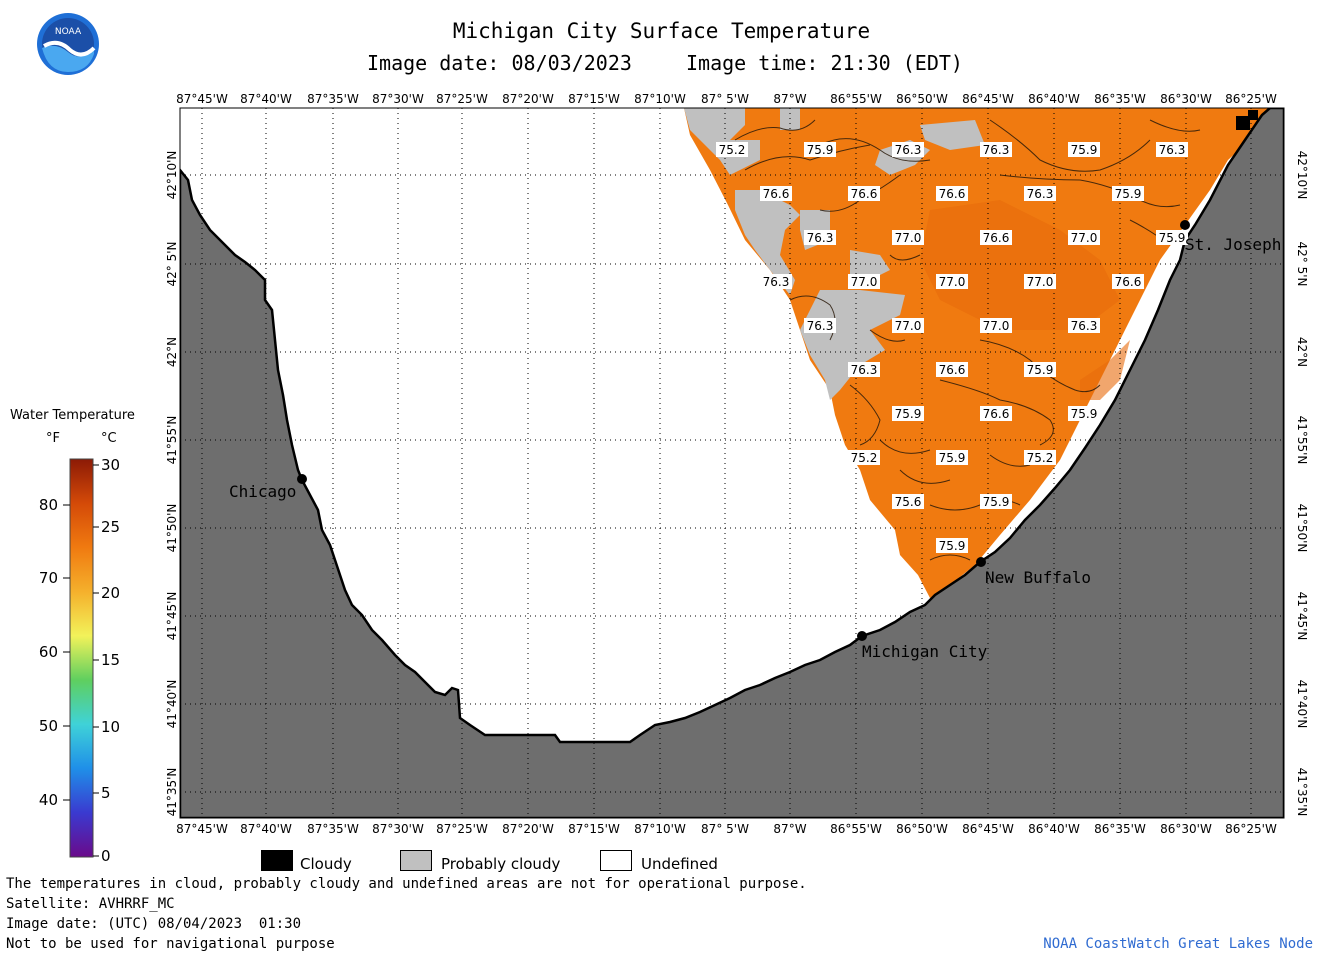 The width and height of the screenshot is (1323, 960). I want to click on legend-c-tick: 20, so click(110, 593).